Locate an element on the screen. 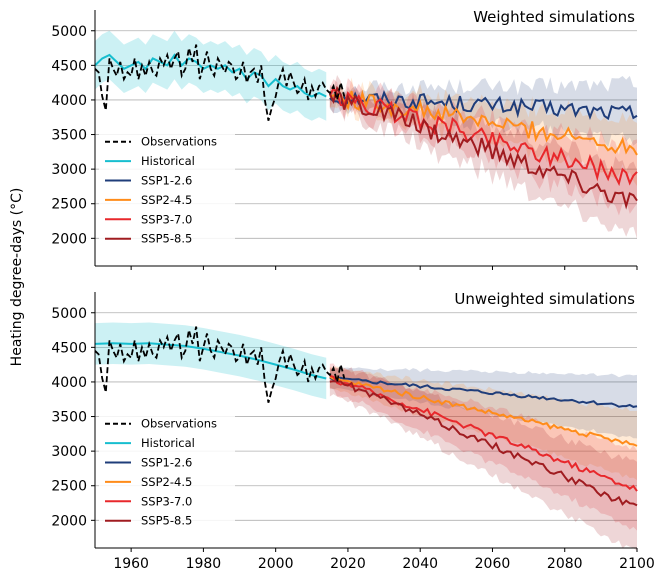  panel-title: Unweighted simulations is located at coordinates (544, 299).